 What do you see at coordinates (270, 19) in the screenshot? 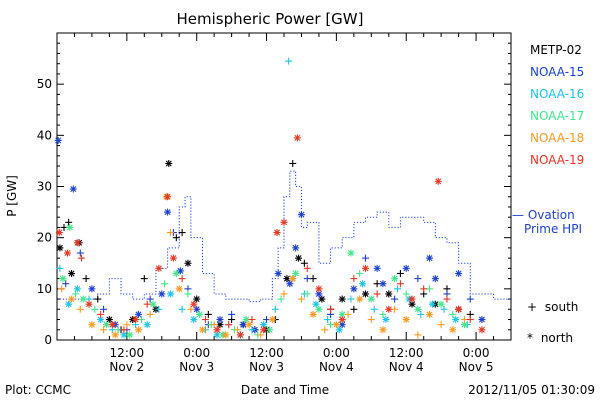
I see `chart-title: Hemispheric Power [GW]` at bounding box center [270, 19].